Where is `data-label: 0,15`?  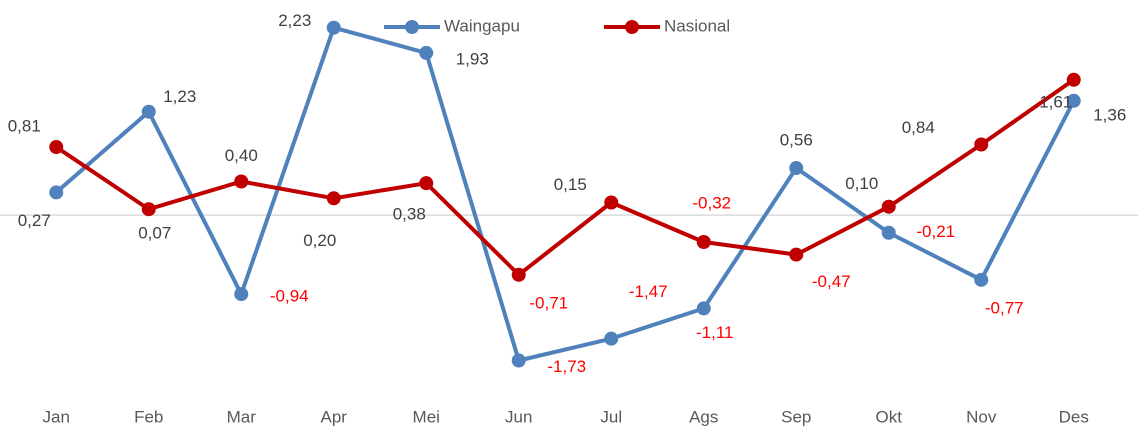
data-label: 0,15 is located at coordinates (570, 184).